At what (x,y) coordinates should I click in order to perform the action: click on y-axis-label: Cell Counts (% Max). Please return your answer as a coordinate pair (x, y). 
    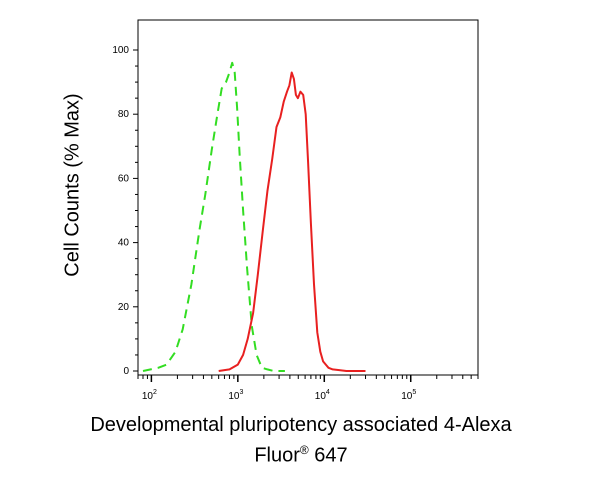
    Looking at the image, I should click on (72, 184).